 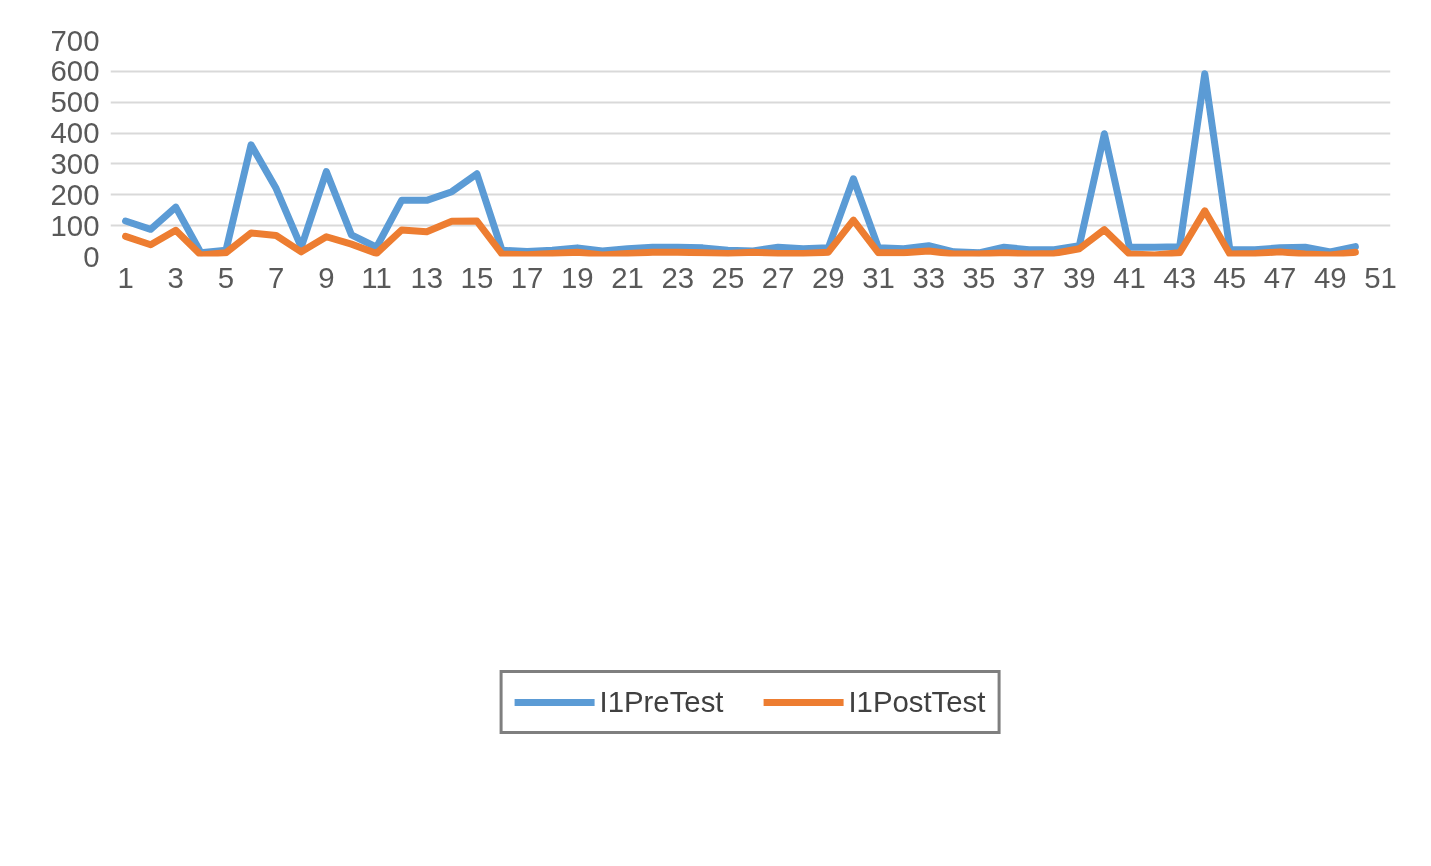 I want to click on x-tick-label: 17, so click(x=527, y=277).